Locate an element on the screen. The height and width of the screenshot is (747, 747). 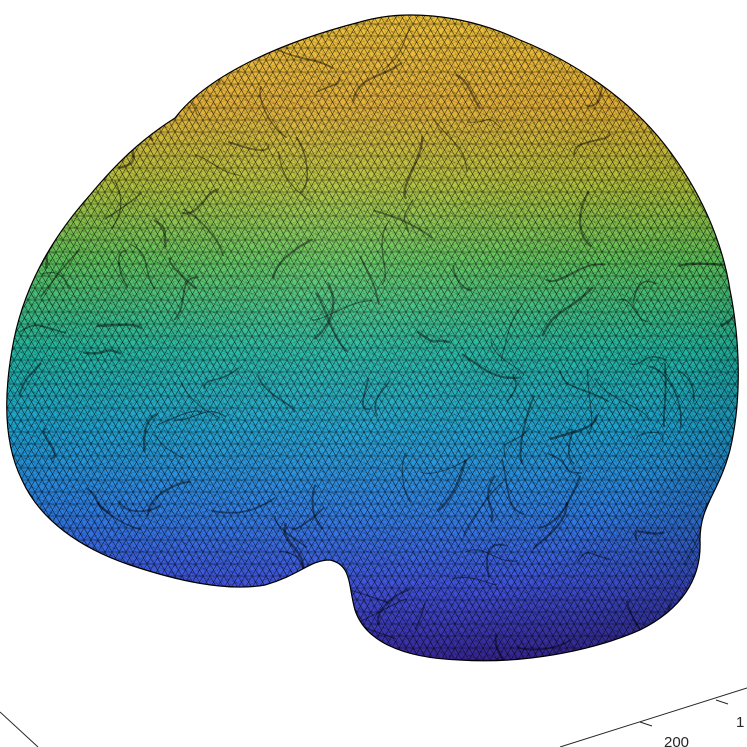
axis-line-left is located at coordinates (19, 729).